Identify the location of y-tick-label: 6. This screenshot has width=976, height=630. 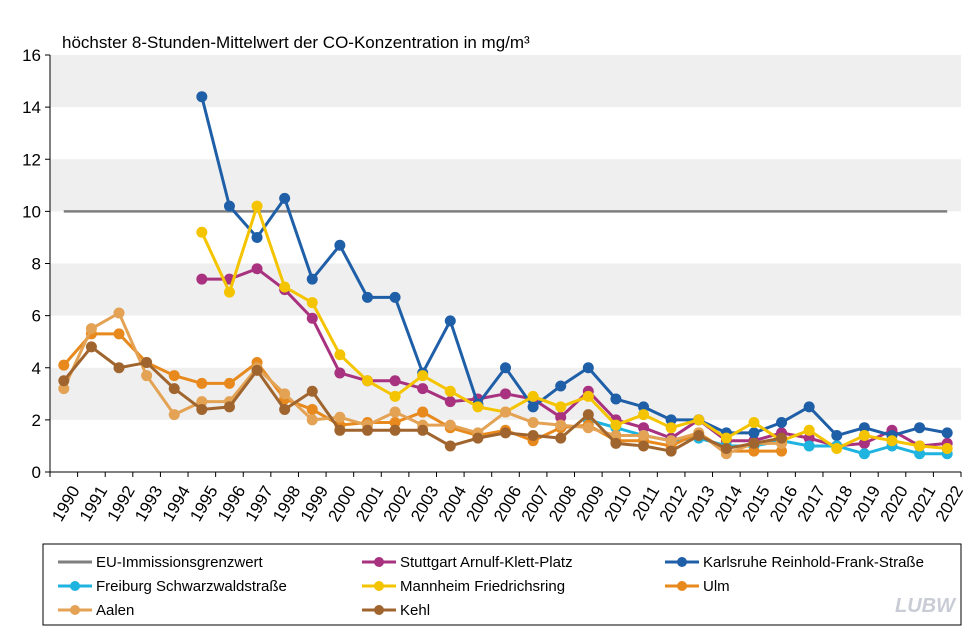
(36, 316).